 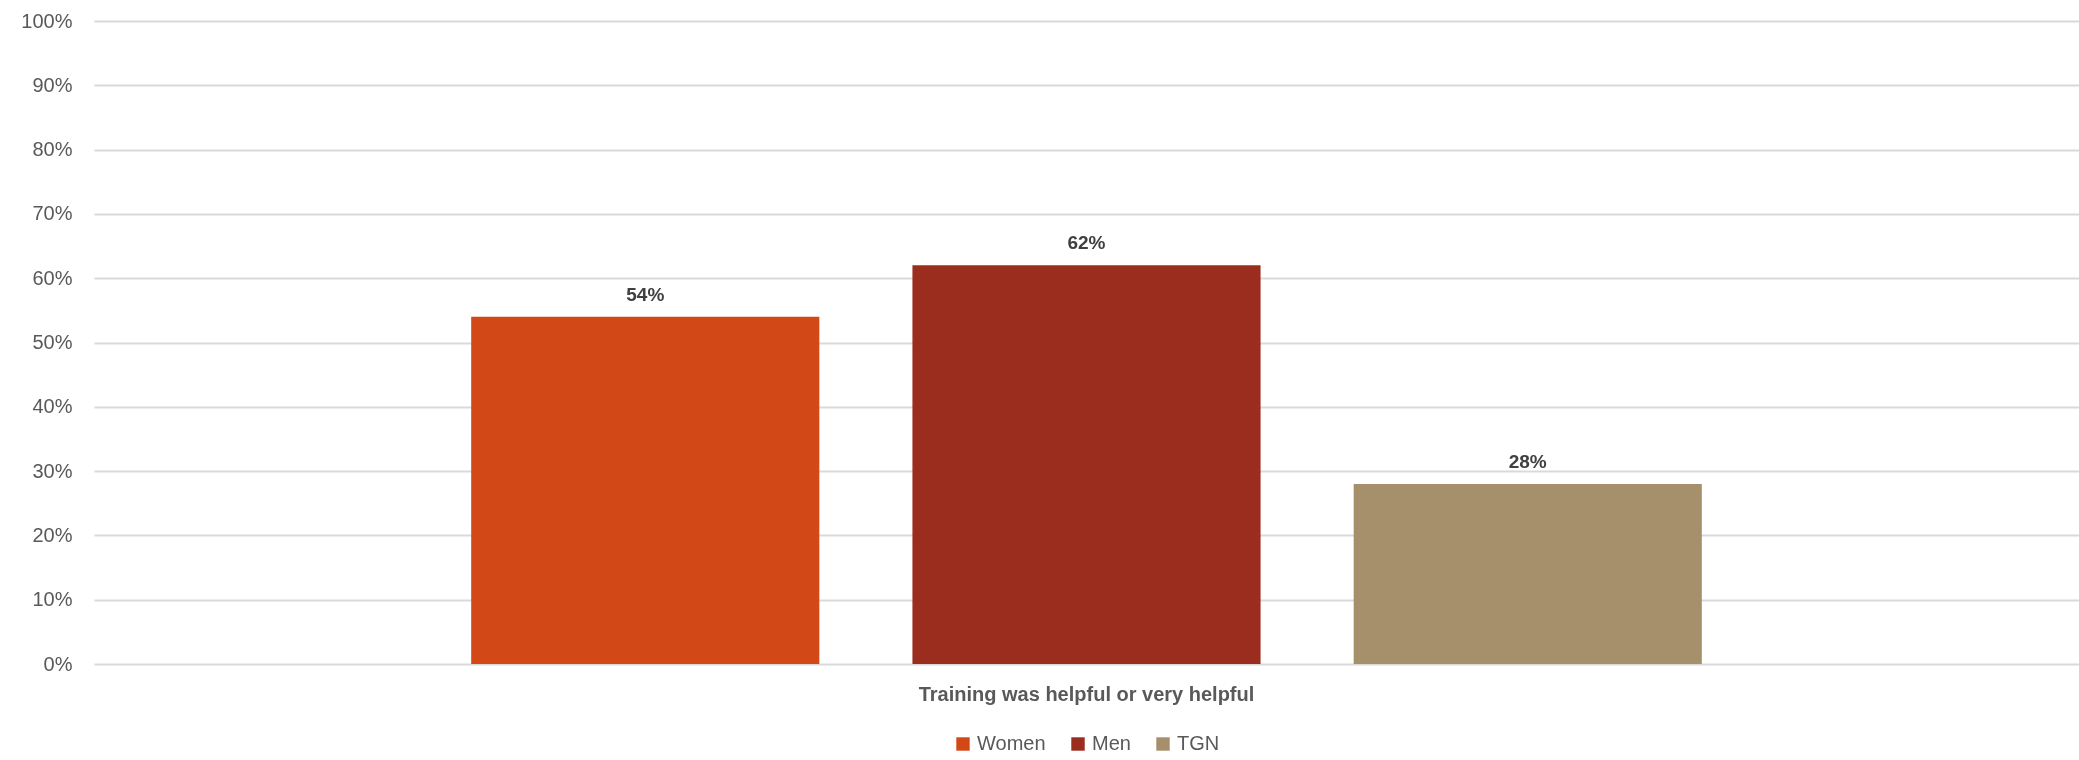 What do you see at coordinates (645, 294) in the screenshot?
I see `data-label: 54%` at bounding box center [645, 294].